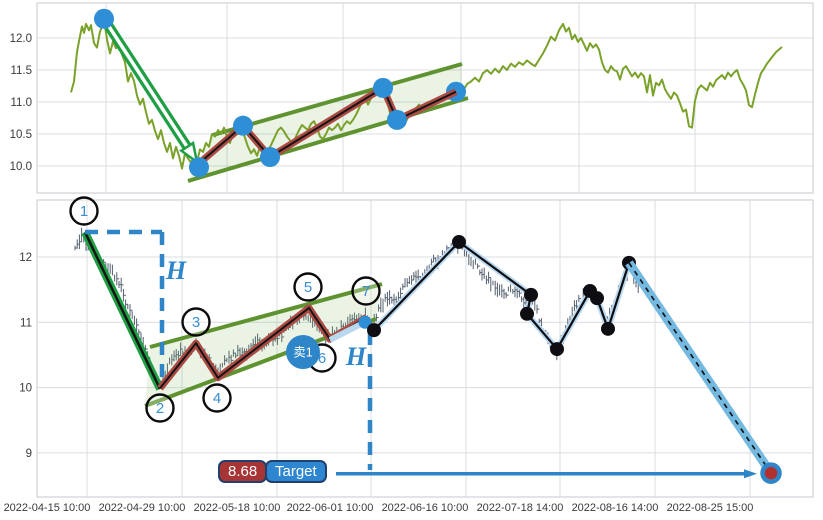 This screenshot has height=520, width=823. I want to click on target-point, so click(771, 473).